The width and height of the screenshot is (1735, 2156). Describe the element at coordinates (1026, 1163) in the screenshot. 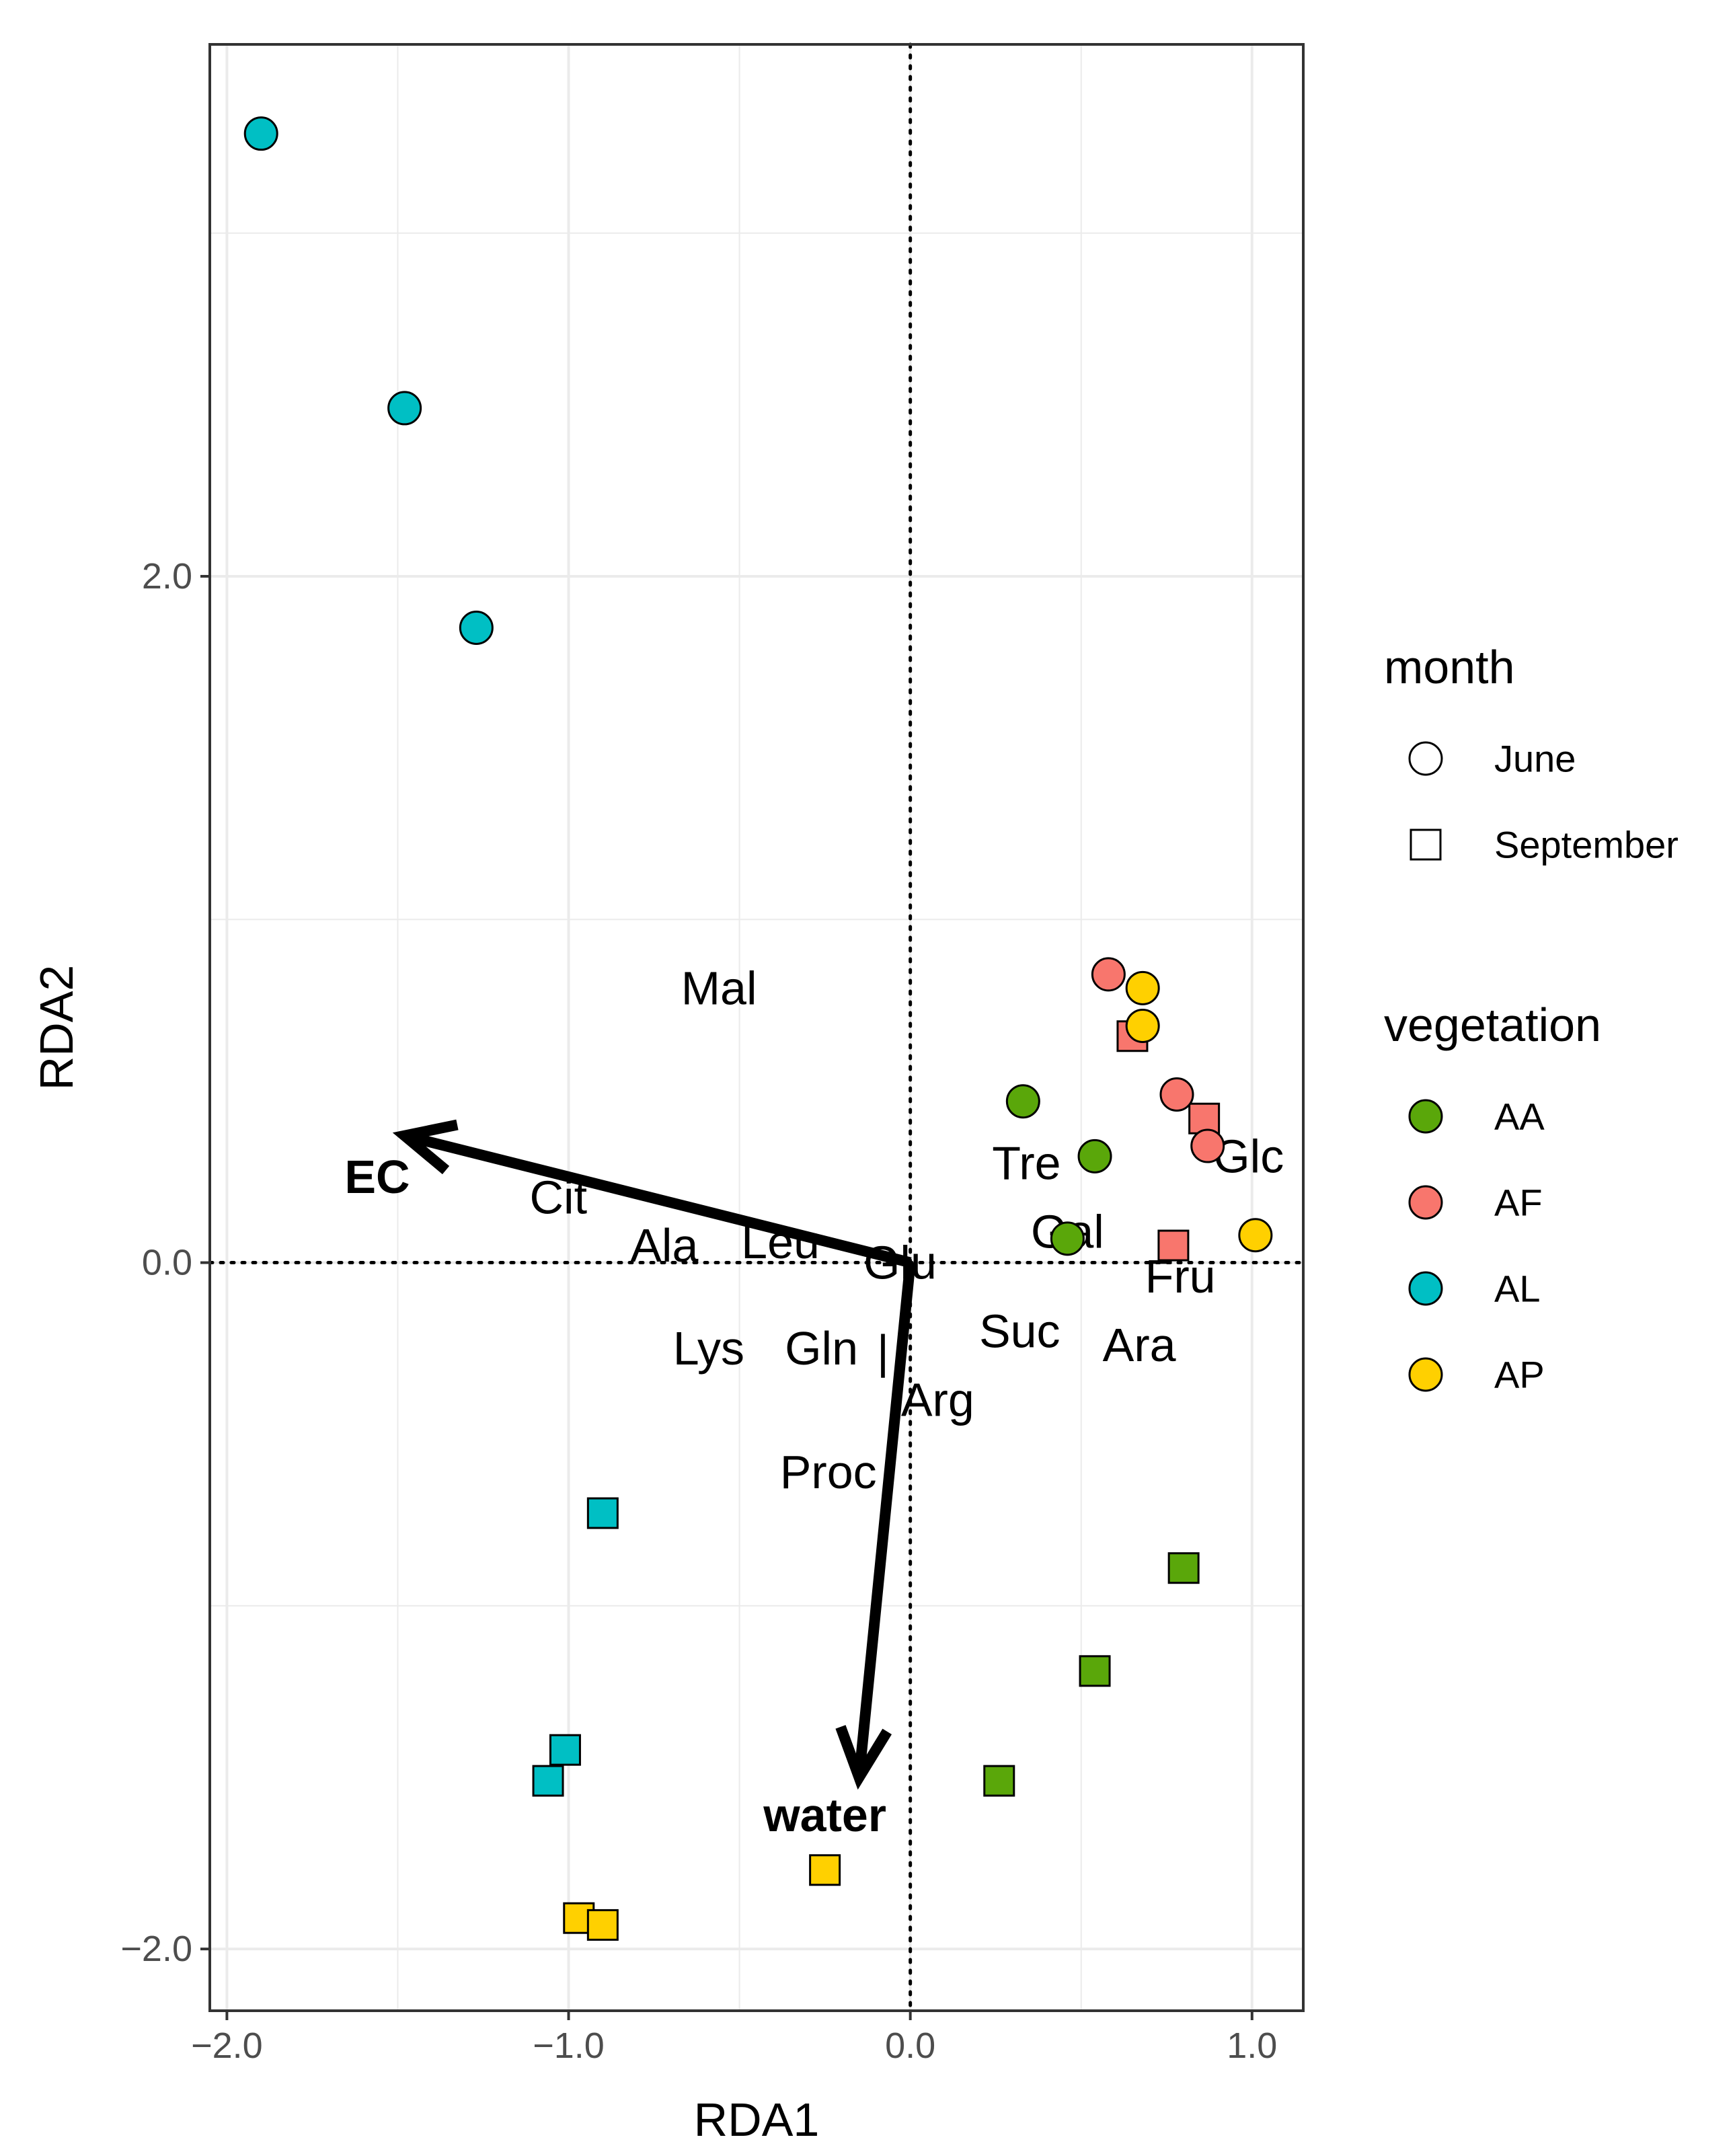

I see `species-label: Tre` at that location.